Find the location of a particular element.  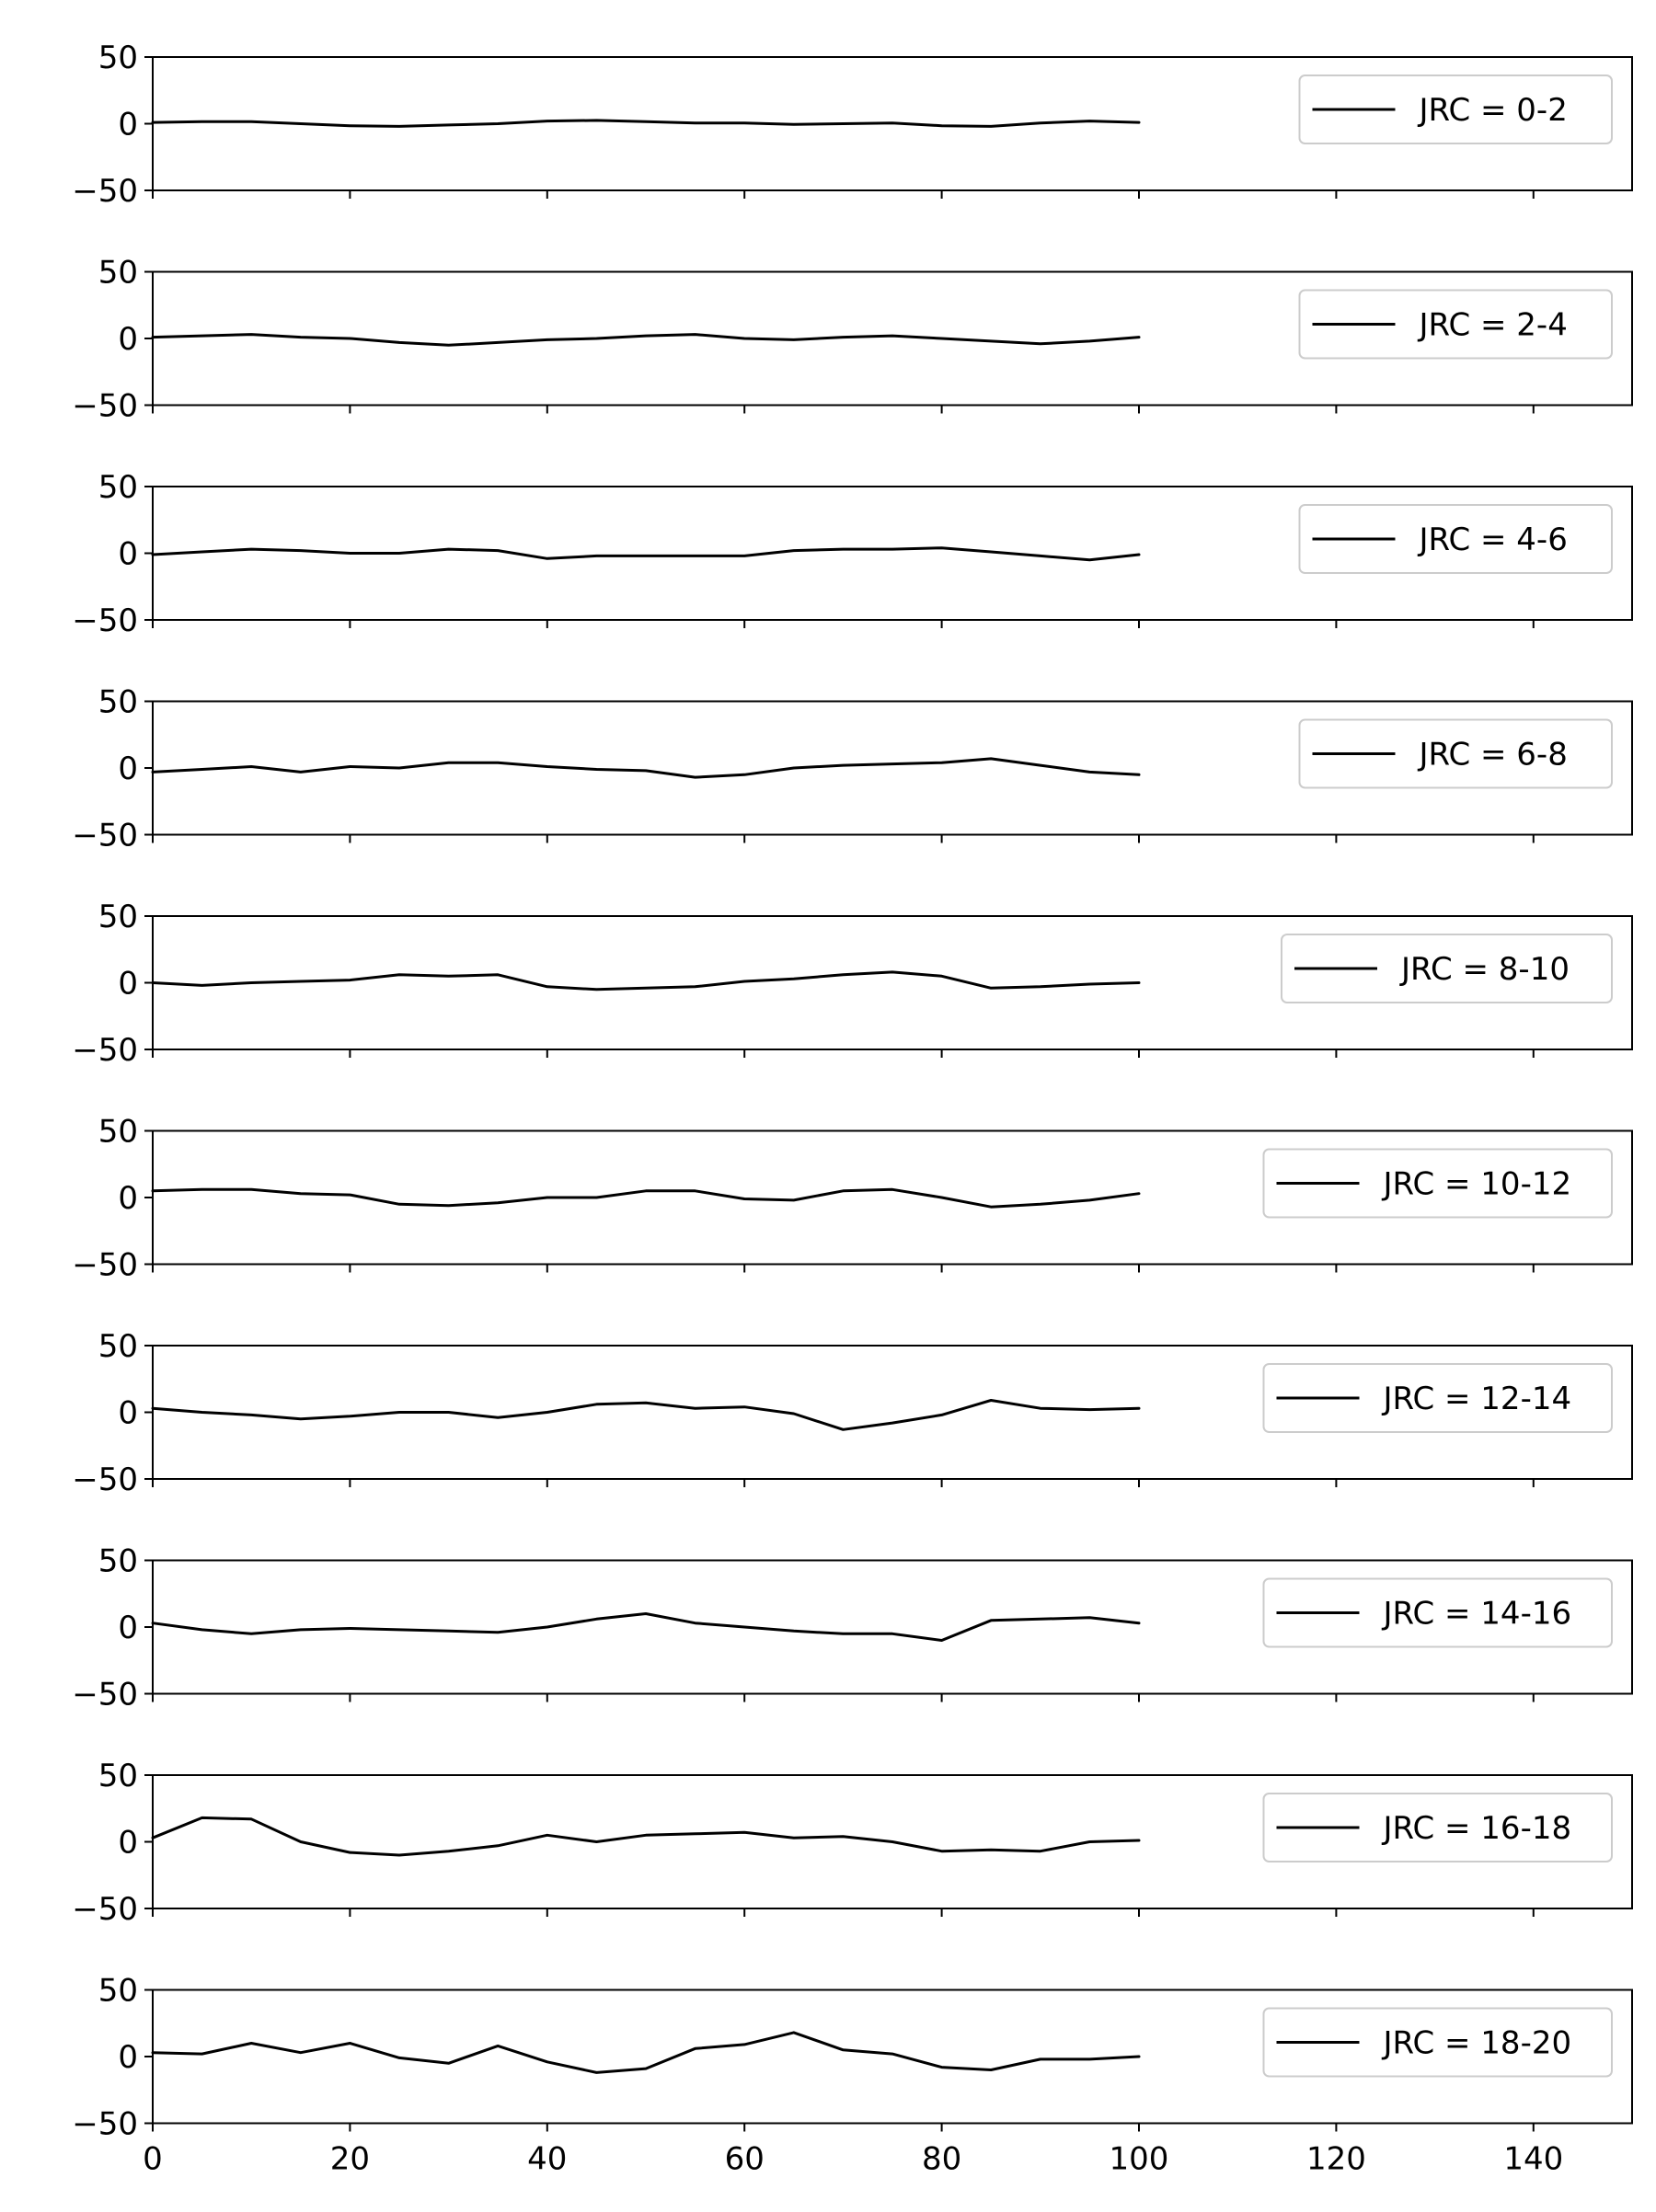

legend: JRC = 0-2 is located at coordinates (1455, 109).